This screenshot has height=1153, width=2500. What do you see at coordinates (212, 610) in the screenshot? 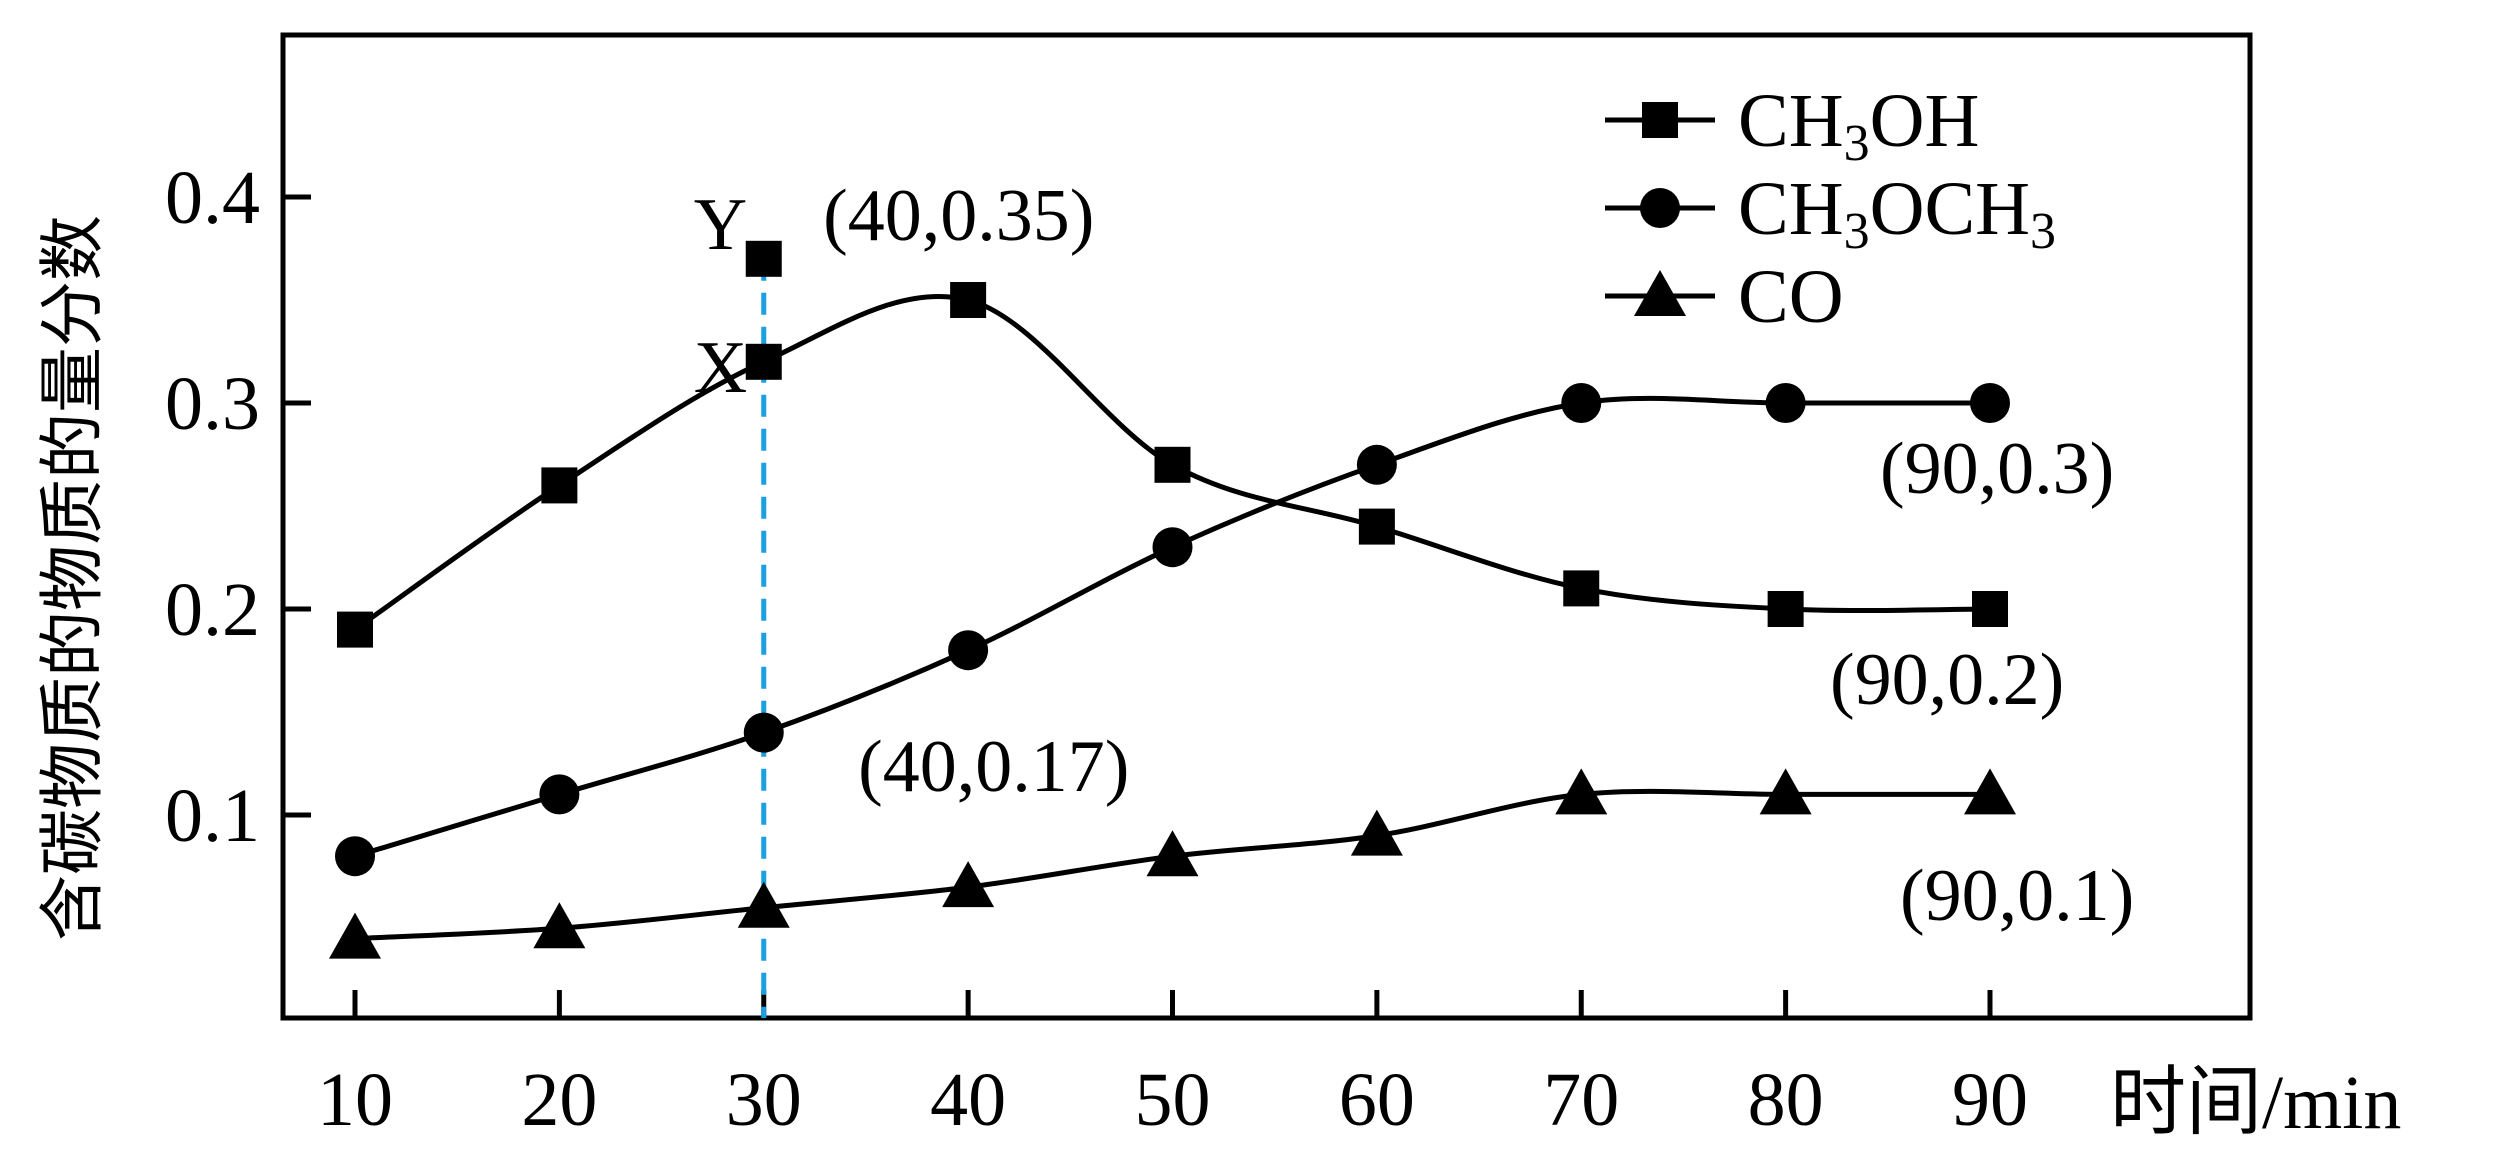
I see `y-tick-label: 0.2` at bounding box center [212, 610].